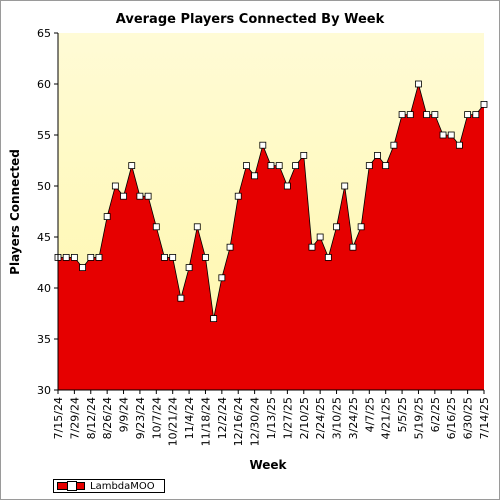  Describe the element at coordinates (271, 418) in the screenshot. I see `x-tick-label: 1/13/25` at that location.